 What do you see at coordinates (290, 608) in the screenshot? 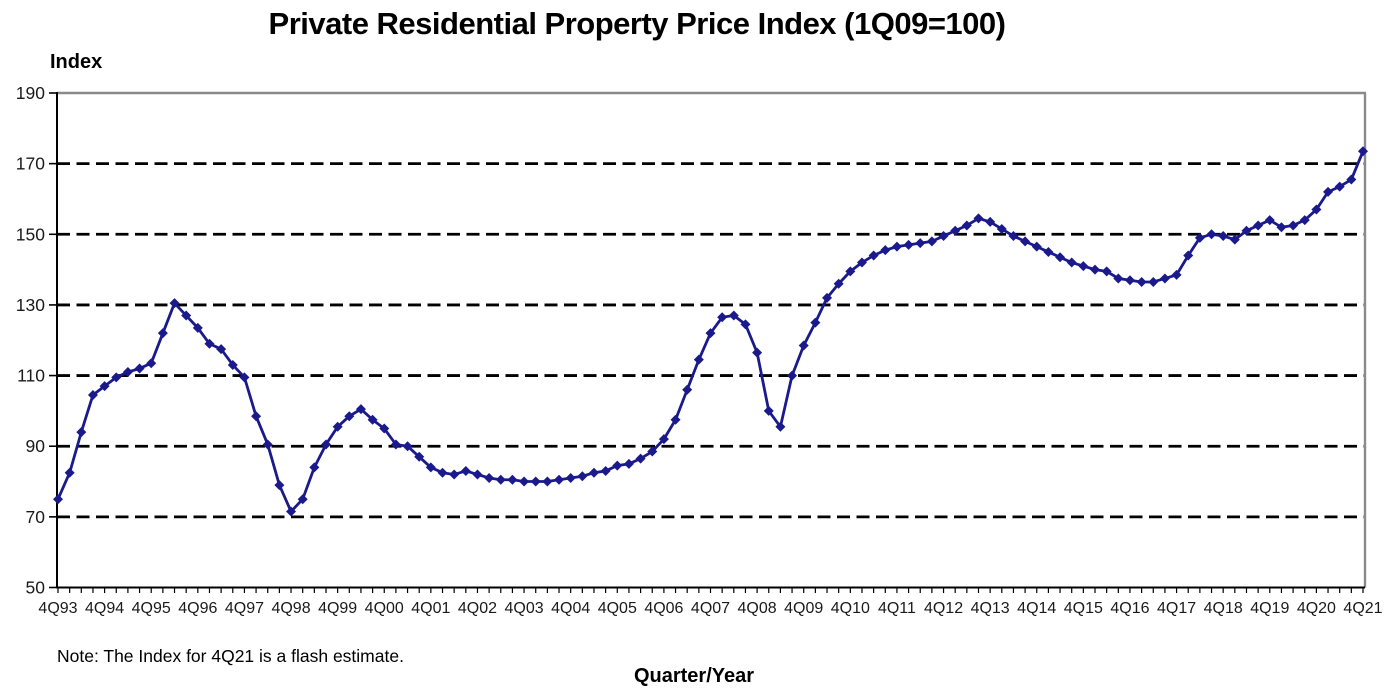
I see `x-tick-label: 4Q98` at bounding box center [290, 608].